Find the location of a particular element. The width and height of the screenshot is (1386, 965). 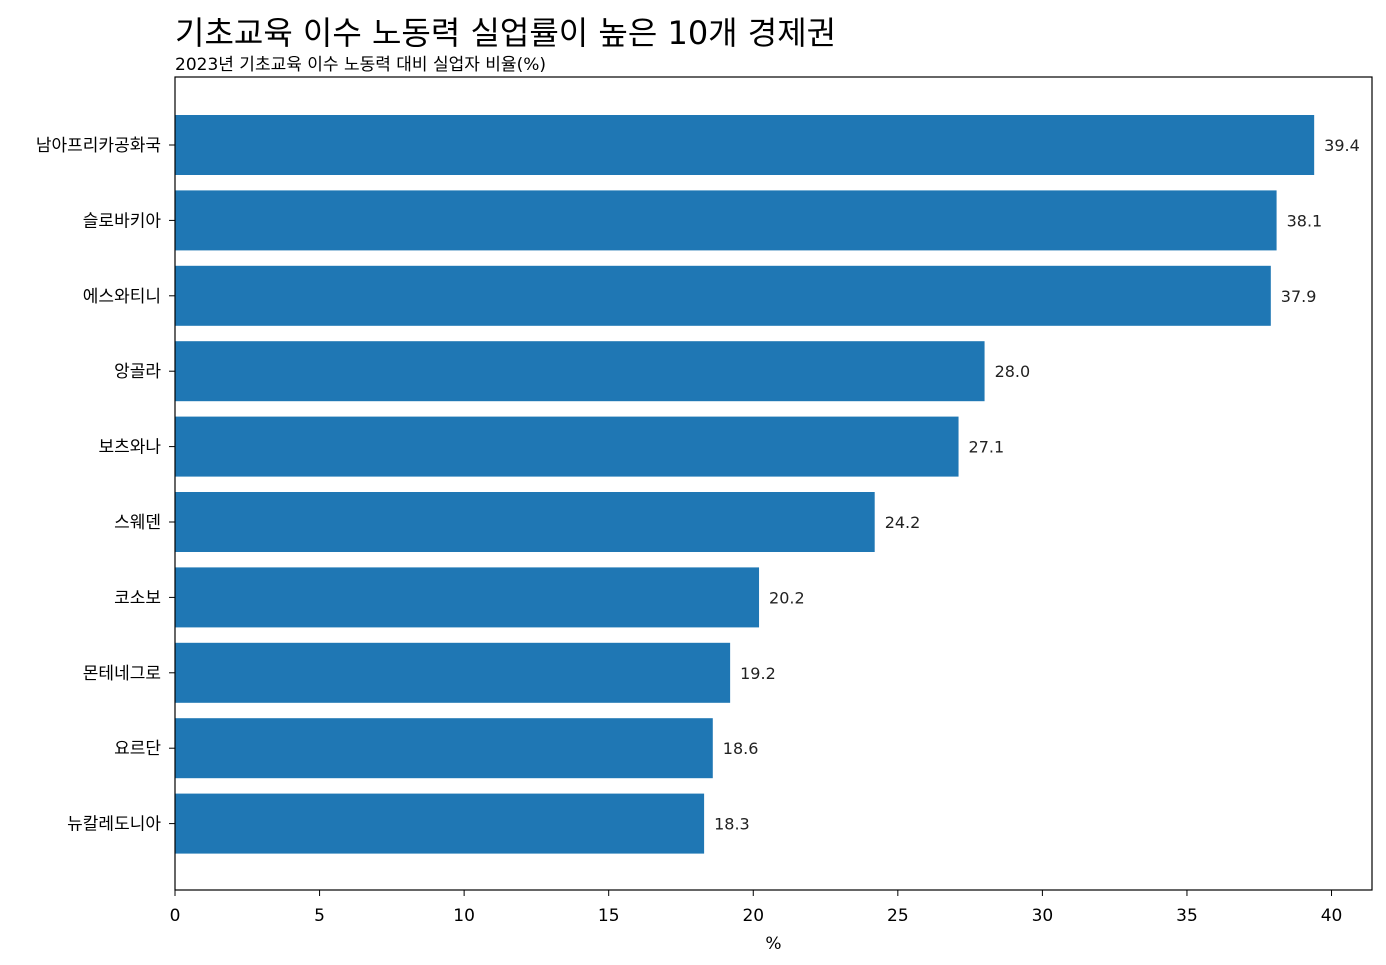

category-label: 요르단 is located at coordinates (137, 749).